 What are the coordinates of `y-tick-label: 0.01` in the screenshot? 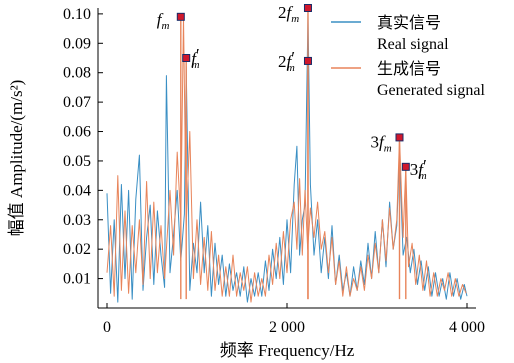 It's located at (77, 279).